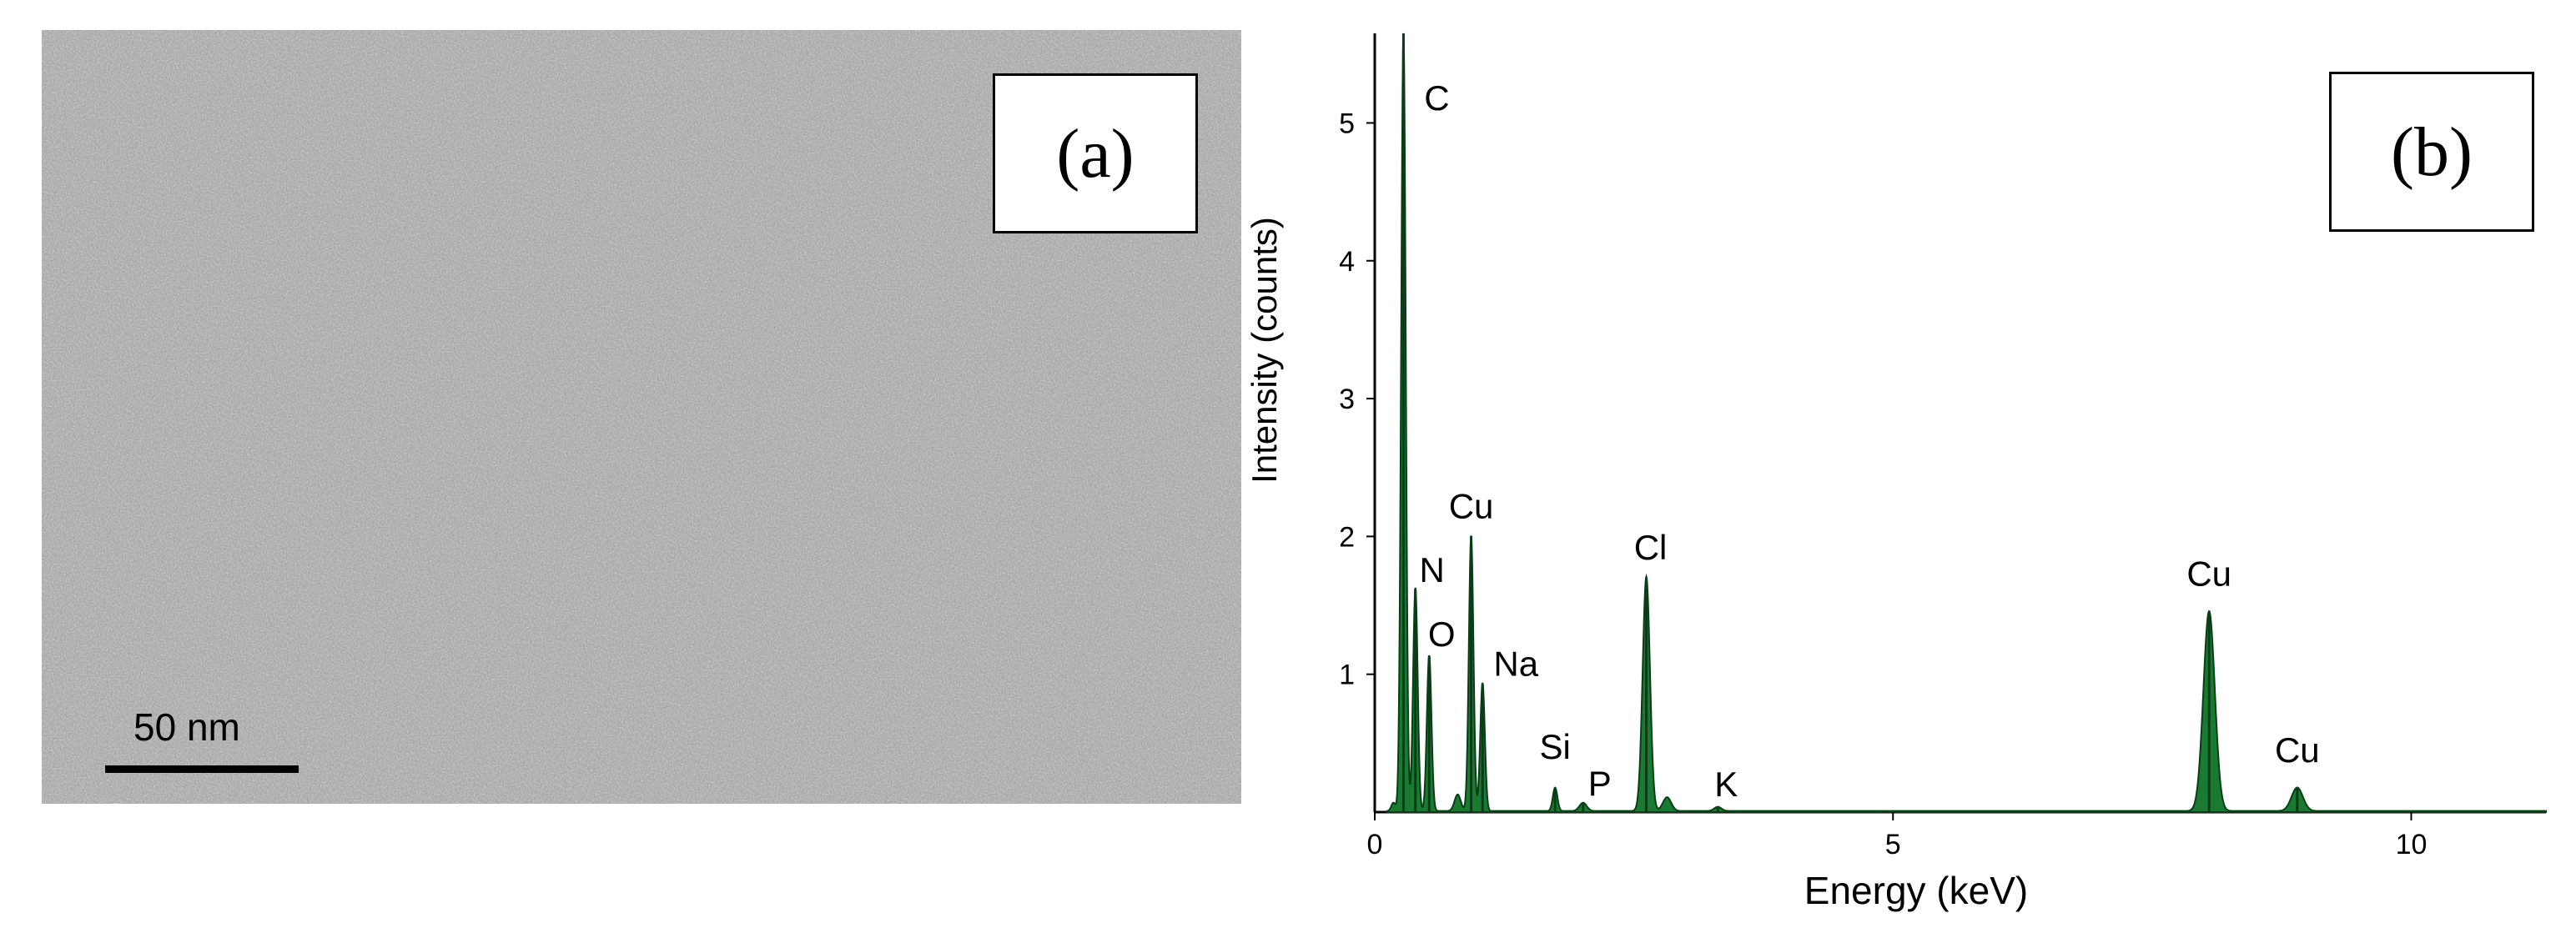 This screenshot has height=928, width=2576. What do you see at coordinates (1347, 537) in the screenshot?
I see `y-tick-label: 2` at bounding box center [1347, 537].